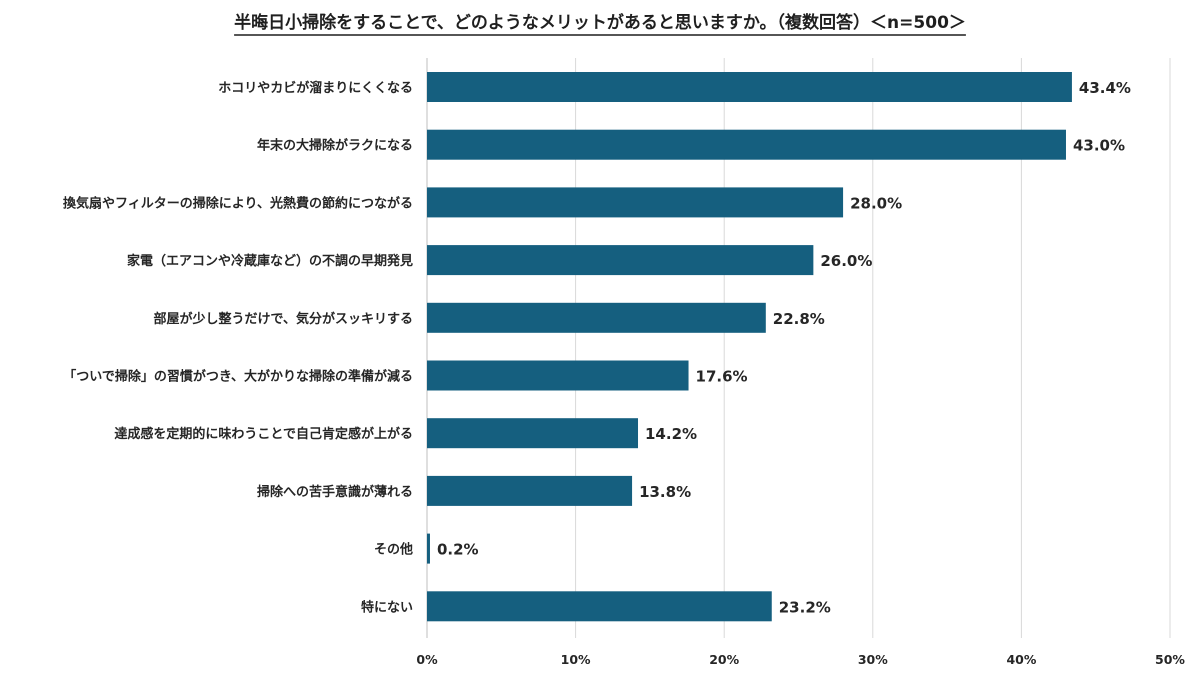 The height and width of the screenshot is (675, 1200). I want to click on category-label: 掃除への苦手意識が薄れる, so click(335, 492).